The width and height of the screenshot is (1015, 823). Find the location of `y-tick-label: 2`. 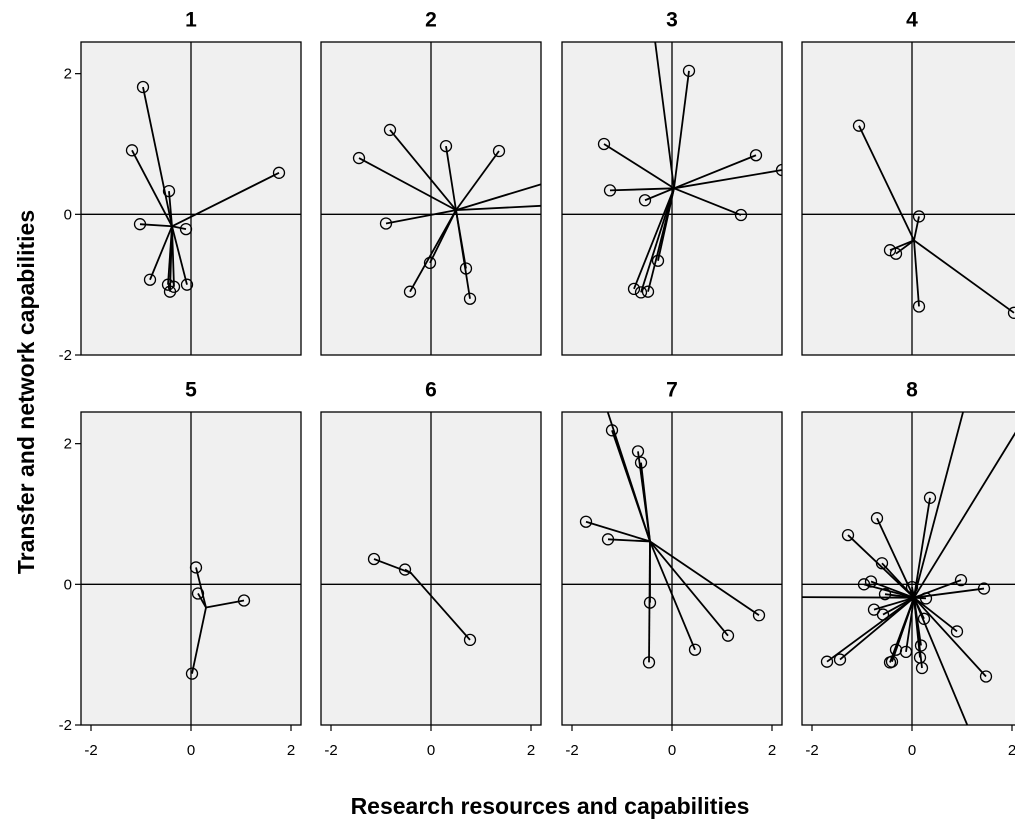

y-tick-label: 2 is located at coordinates (68, 74).